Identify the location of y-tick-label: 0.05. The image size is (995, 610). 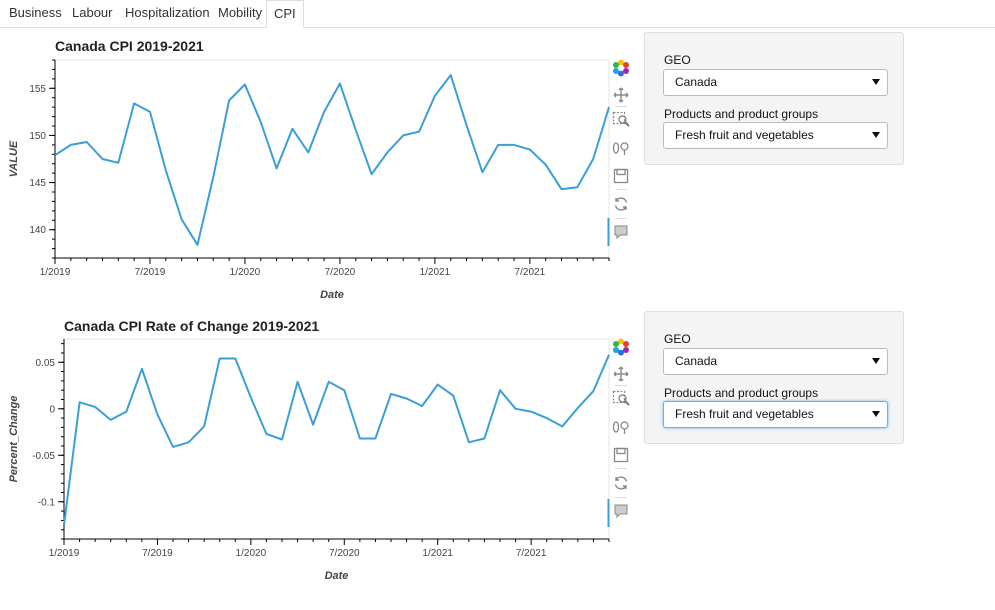
(46, 363).